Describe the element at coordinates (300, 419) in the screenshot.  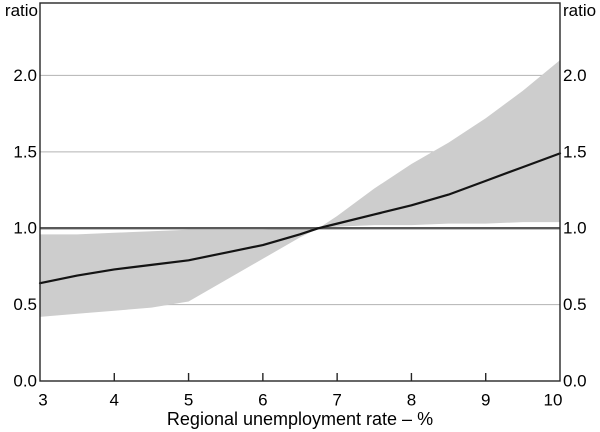
I see `x-axis-label: Regional unemployment rate – %` at that location.